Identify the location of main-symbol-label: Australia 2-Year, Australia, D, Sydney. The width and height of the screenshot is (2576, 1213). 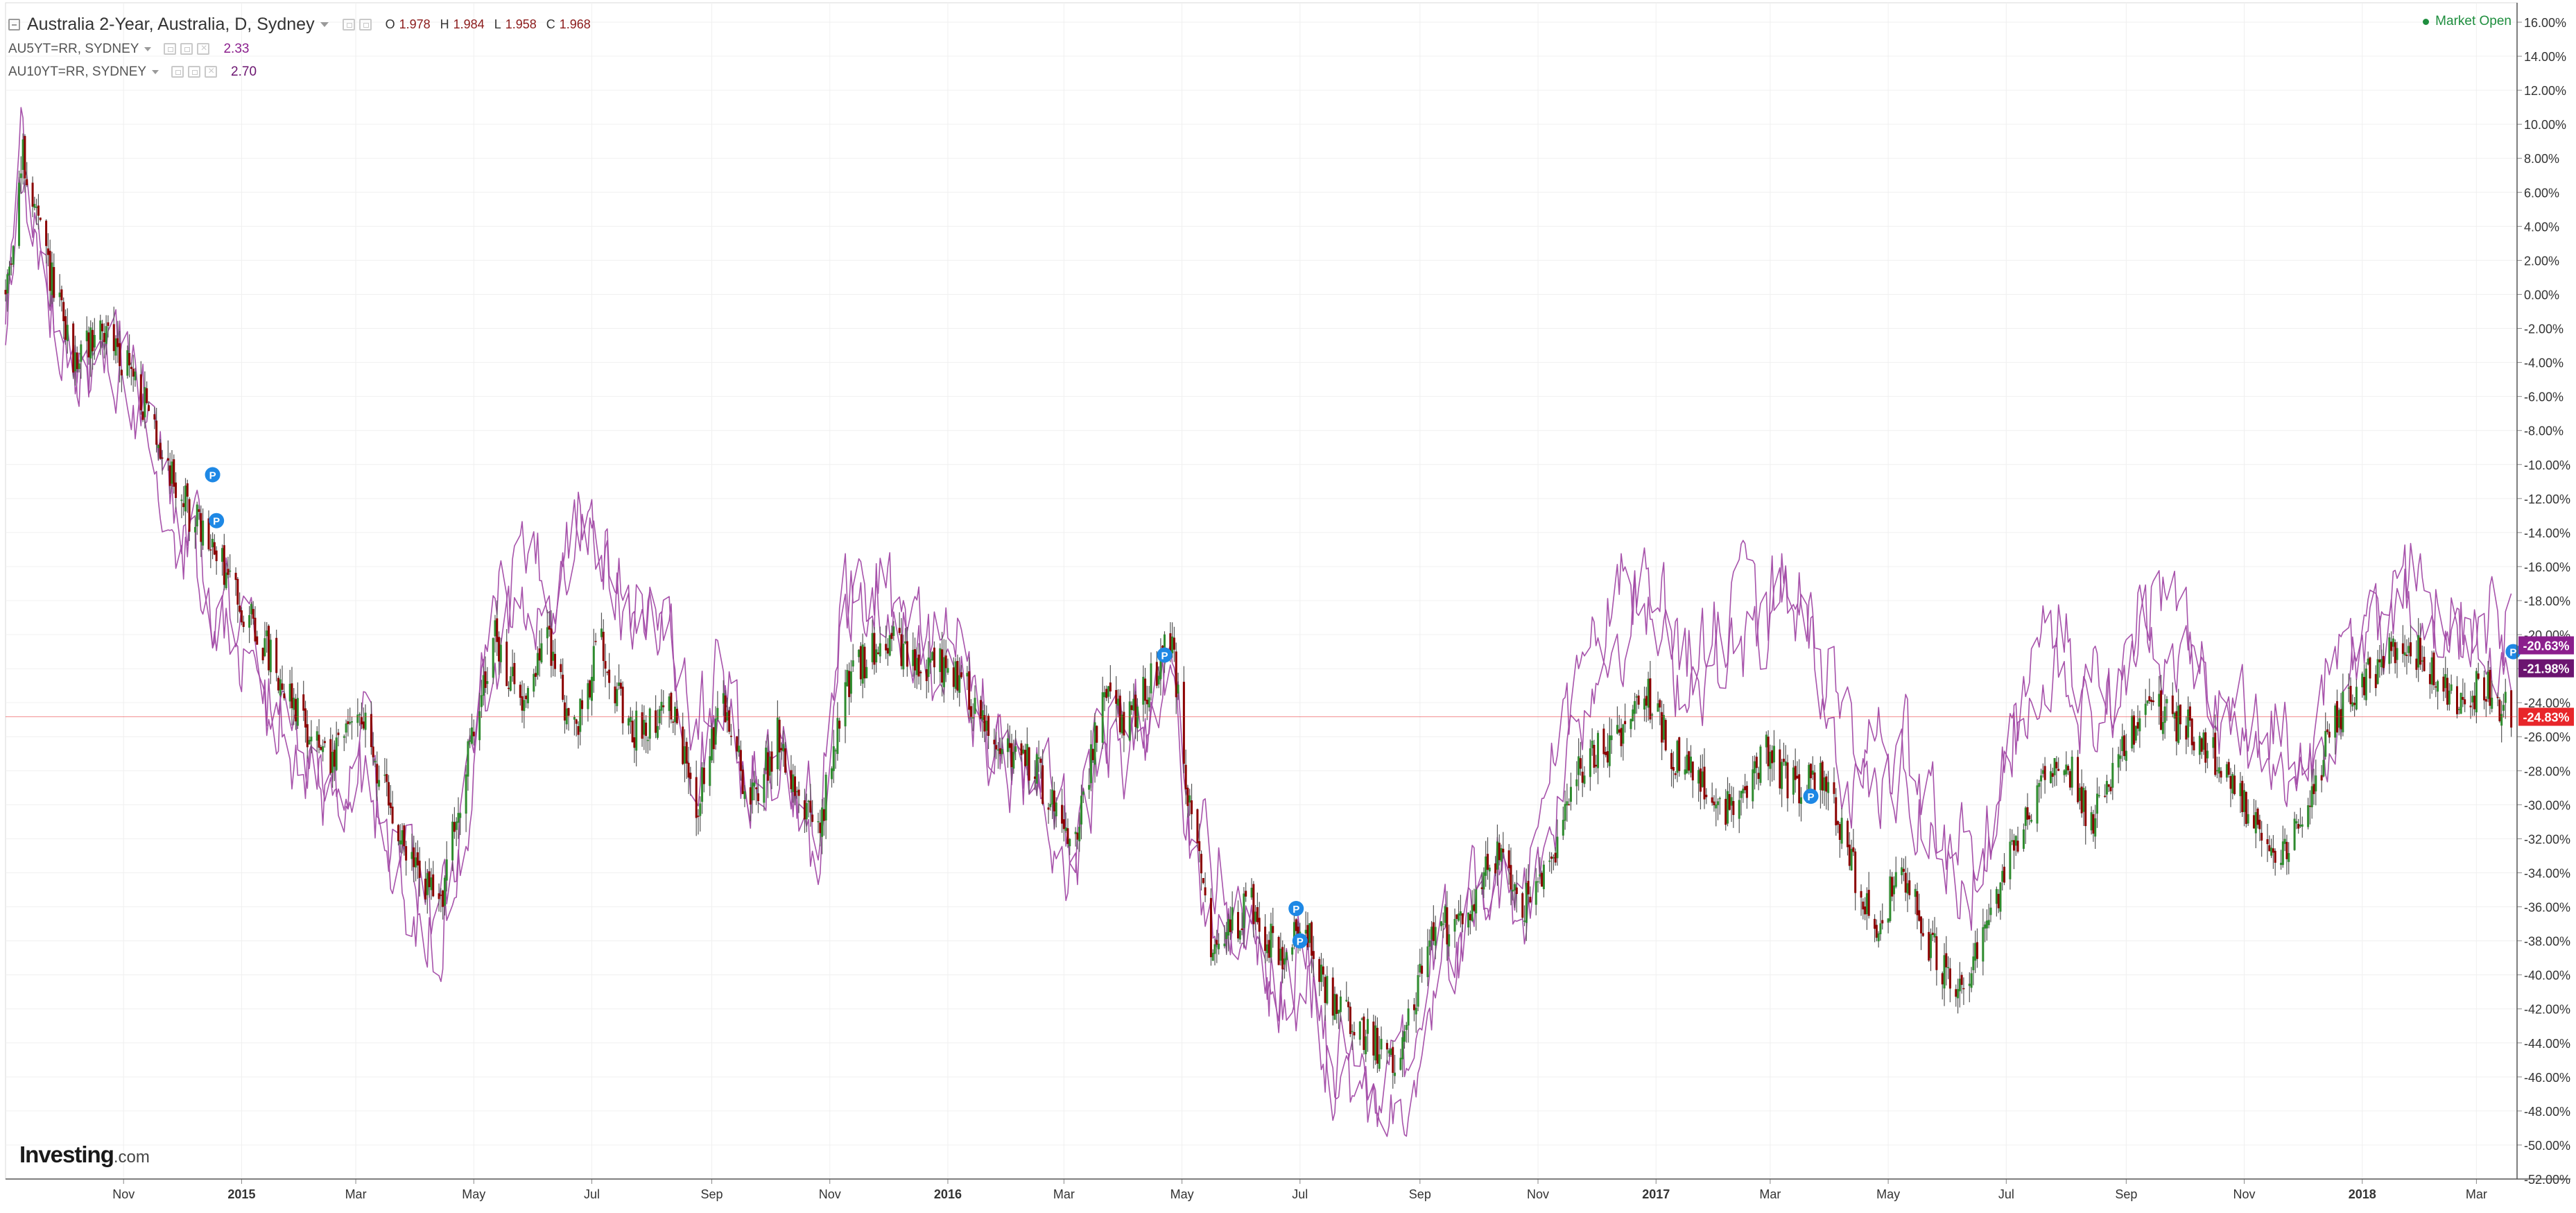
(171, 24).